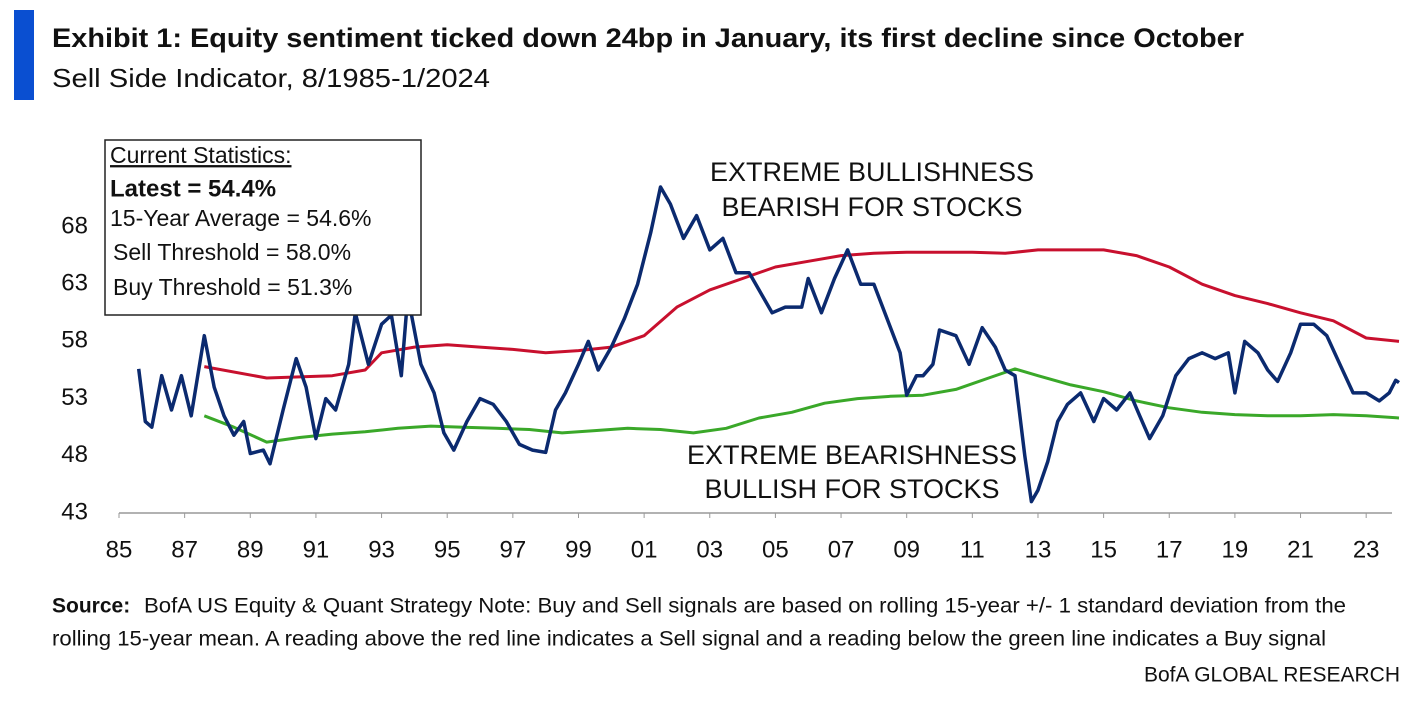 This screenshot has width=1424, height=716. I want to click on x-tick-label: 87, so click(184, 549).